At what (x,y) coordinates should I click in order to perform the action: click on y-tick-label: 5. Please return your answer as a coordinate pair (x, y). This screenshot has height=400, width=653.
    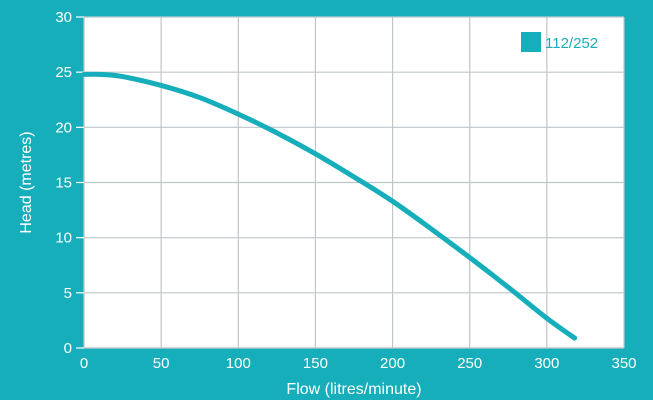
    Looking at the image, I should click on (68, 293).